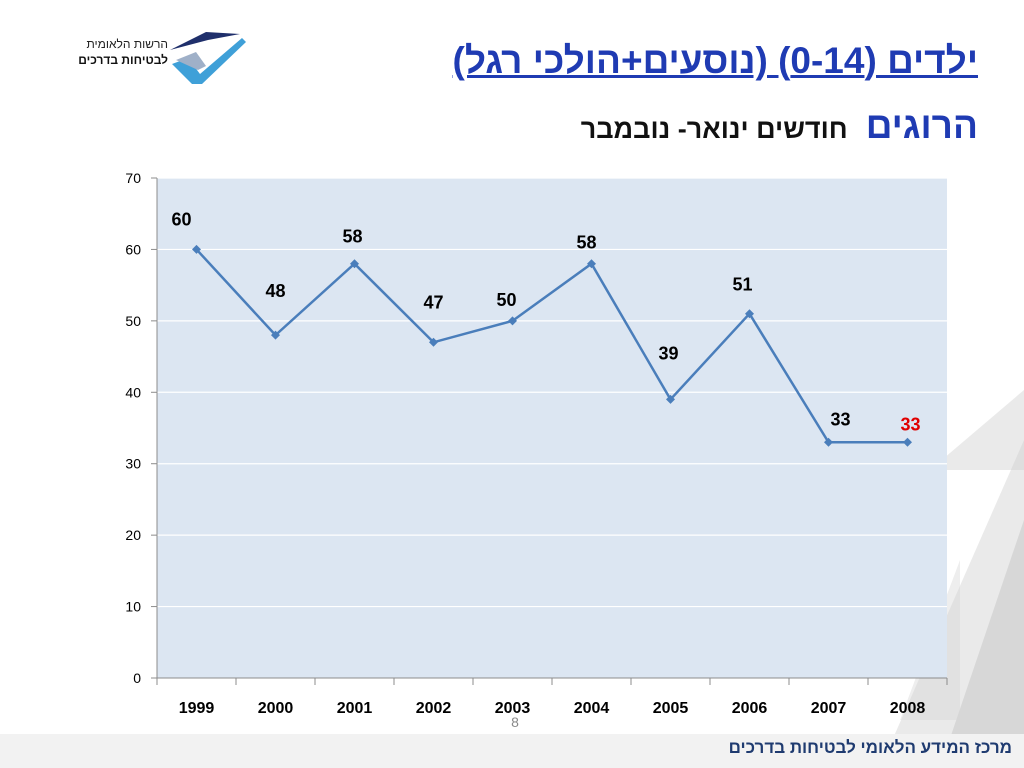 The height and width of the screenshot is (768, 1024). What do you see at coordinates (133, 607) in the screenshot?
I see `y-tick-label: 10` at bounding box center [133, 607].